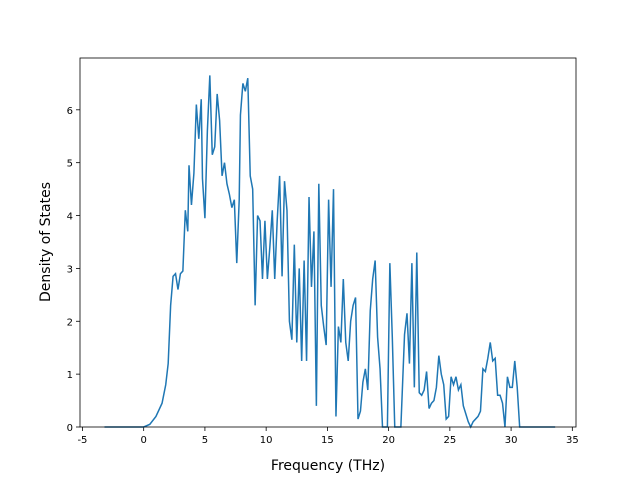 Image resolution: width=640 pixels, height=484 pixels. I want to click on x-tick-label: -5, so click(82, 440).